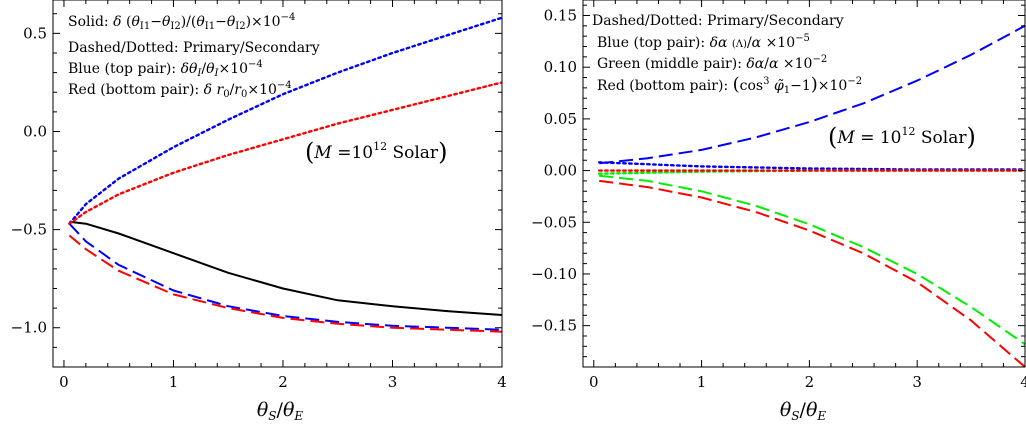 This screenshot has height=427, width=1026. Describe the element at coordinates (554, 222) in the screenshot. I see `right-y-tick-label: −0.05` at that location.